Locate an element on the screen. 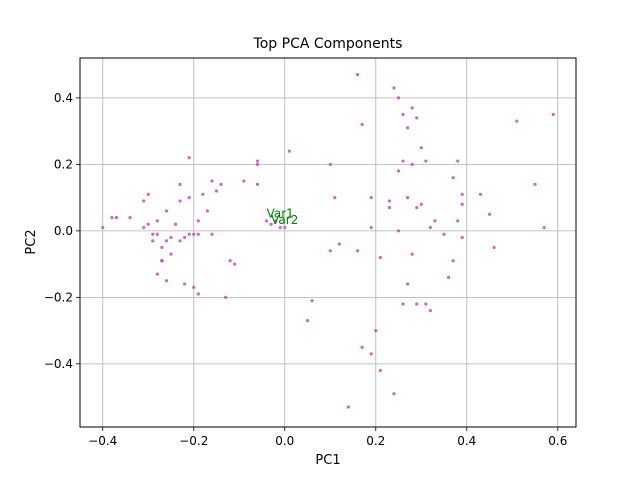 This screenshot has width=640, height=480. y-tick-label: 0.2 is located at coordinates (63, 164).